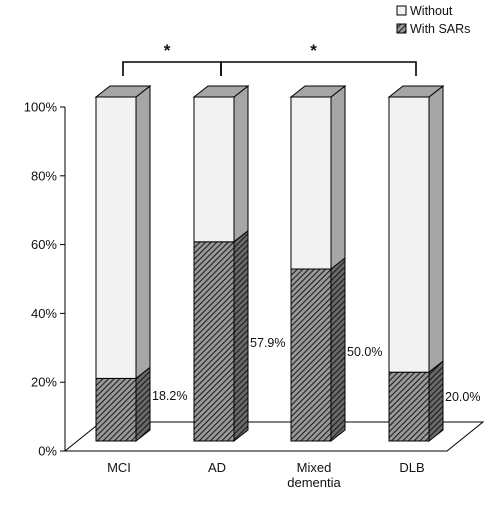 This screenshot has width=499, height=519. I want to click on y-tick-label: 0%, so click(47, 451).